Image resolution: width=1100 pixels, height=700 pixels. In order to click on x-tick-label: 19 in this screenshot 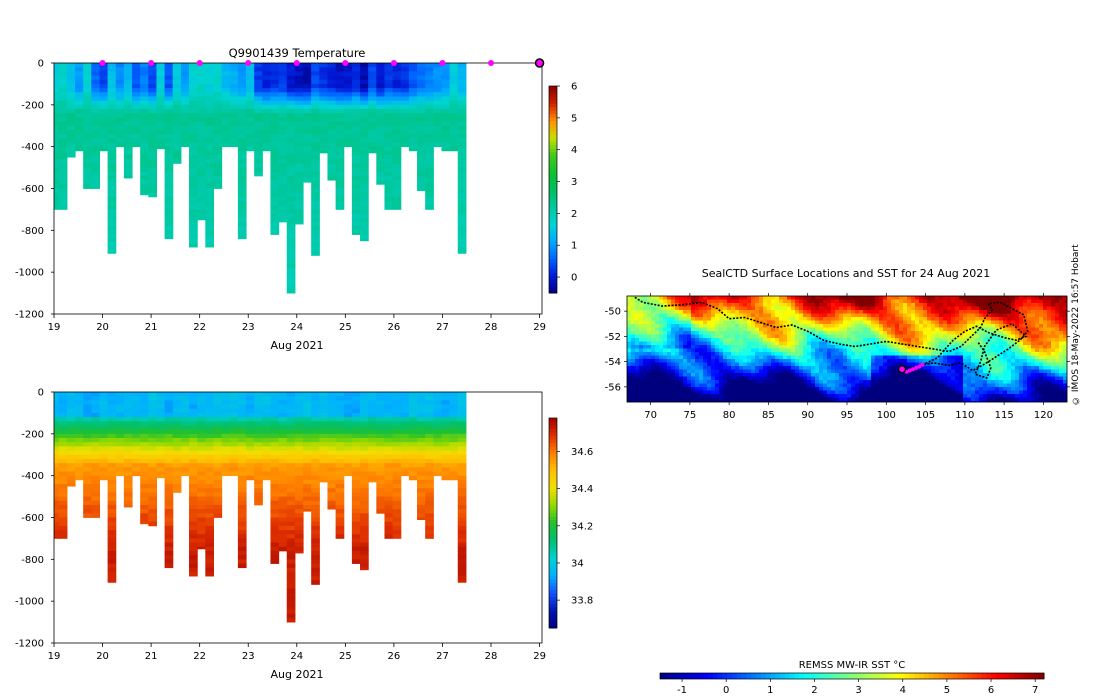, I will do `click(54, 327)`.